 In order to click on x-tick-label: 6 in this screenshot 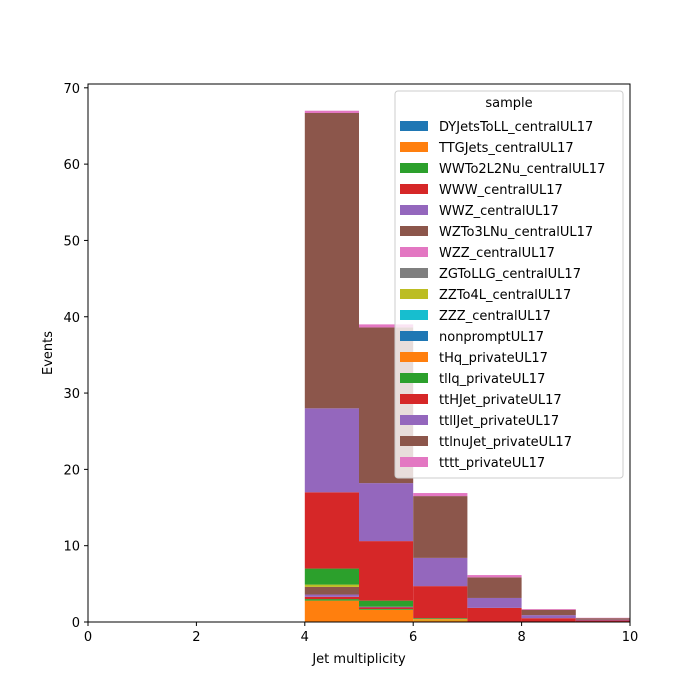, I will do `click(413, 637)`.